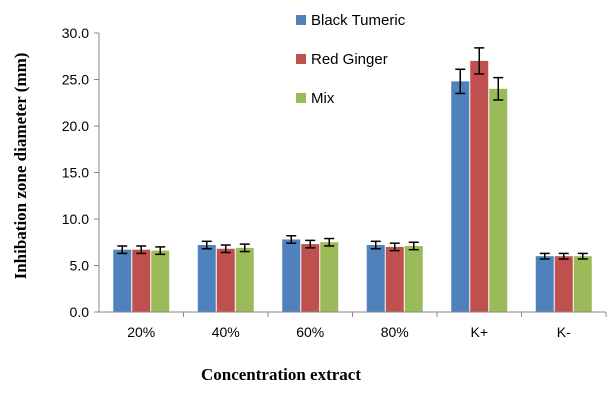 This screenshot has width=614, height=407. I want to click on legend-label: Black Tumeric, so click(358, 20).